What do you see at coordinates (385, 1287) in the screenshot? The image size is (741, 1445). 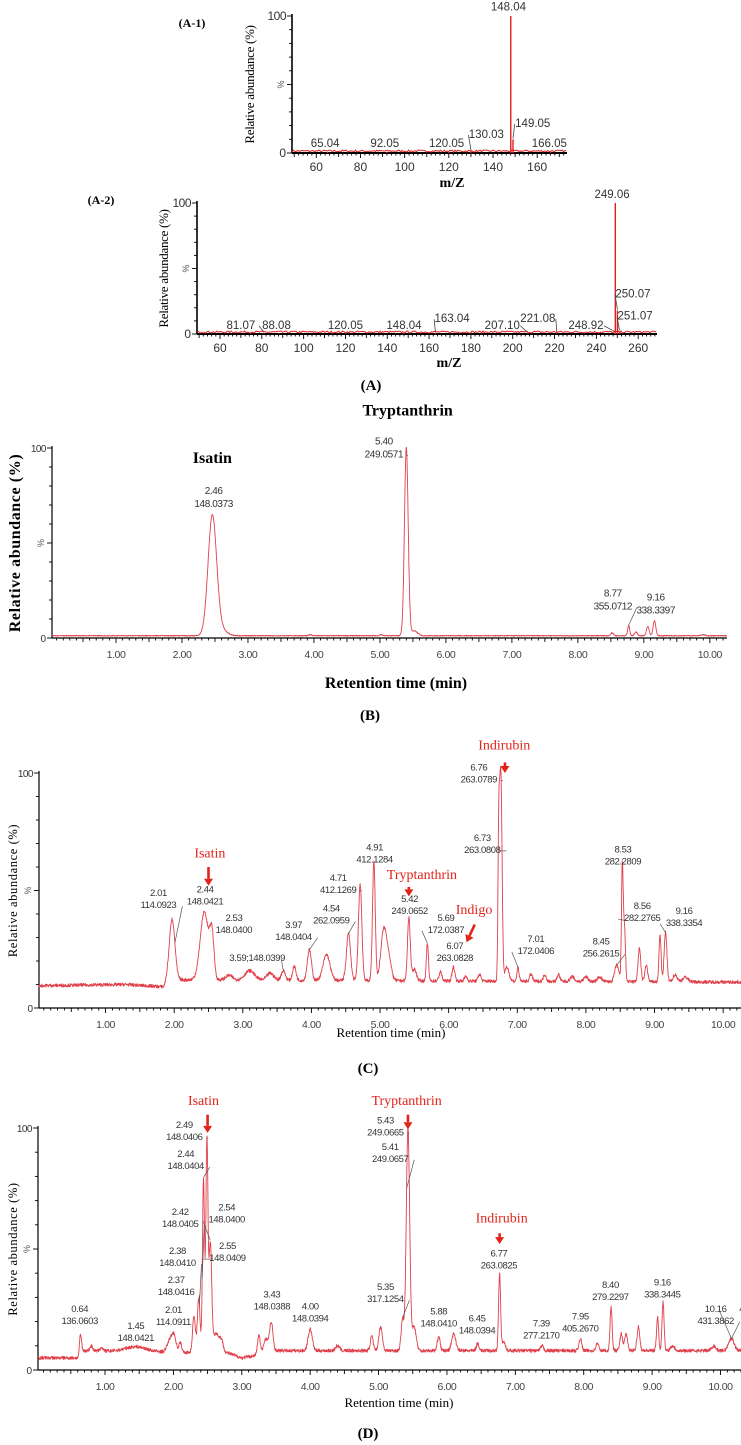 I see `peak-annotation: 5.35` at bounding box center [385, 1287].